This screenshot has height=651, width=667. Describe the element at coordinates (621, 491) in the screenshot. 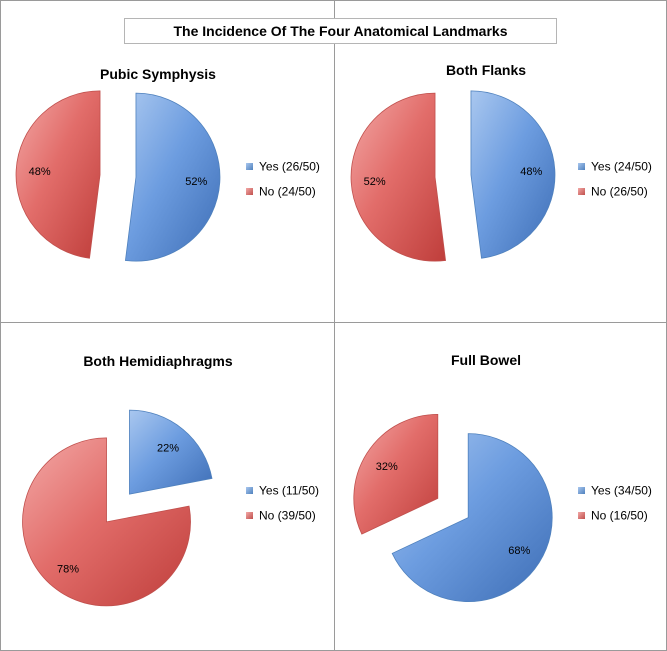

I see `legend-label-full-bowel-yes: Yes (34/50)` at that location.